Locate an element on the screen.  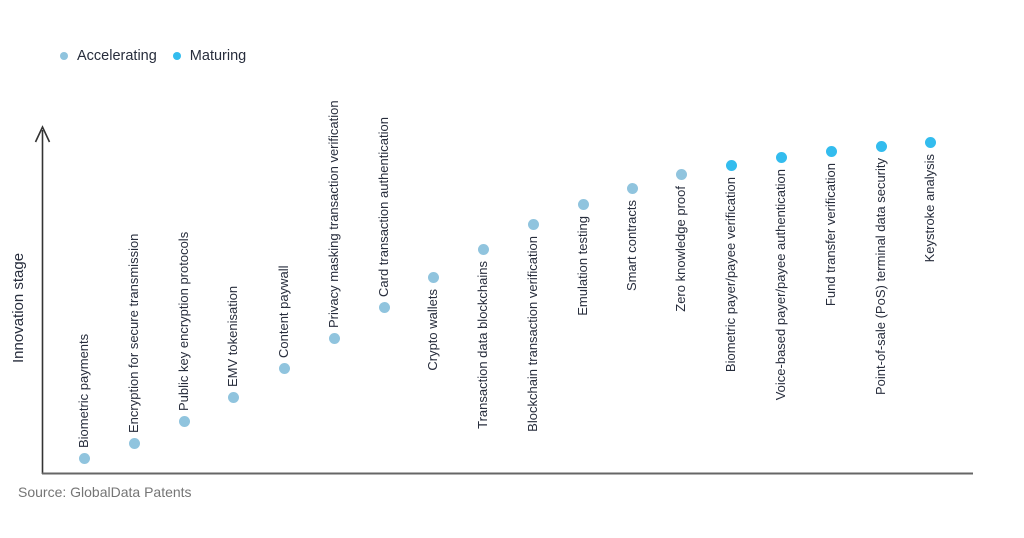
point-label: Keystroke analysis is located at coordinates (929, 208).